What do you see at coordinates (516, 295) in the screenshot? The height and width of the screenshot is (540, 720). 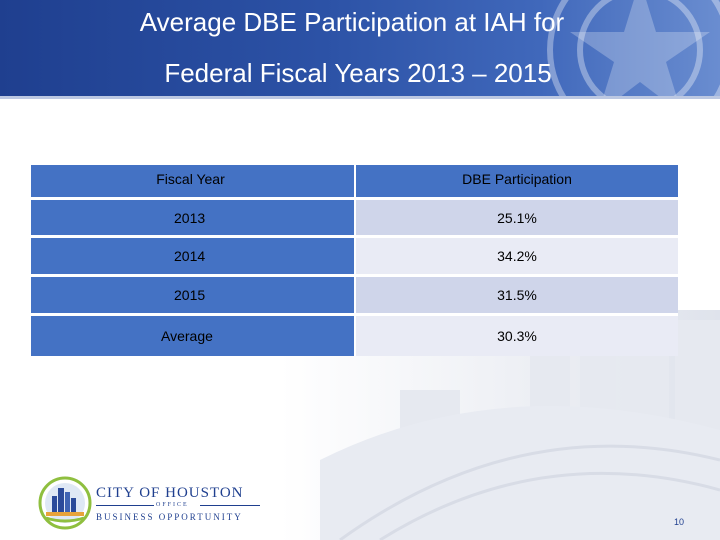 I see `participation-cell: 31.5%` at bounding box center [516, 295].